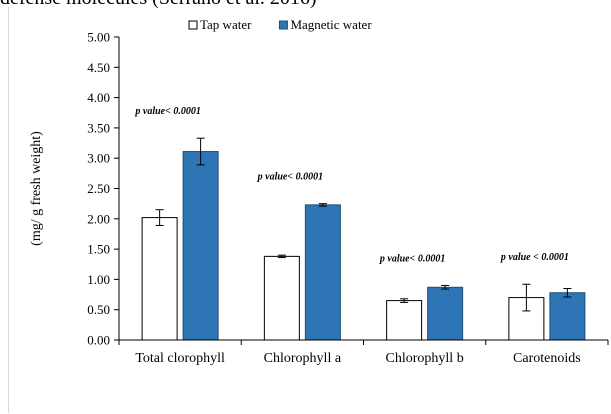  I want to click on y-tick-label: 3.00, so click(98, 158).